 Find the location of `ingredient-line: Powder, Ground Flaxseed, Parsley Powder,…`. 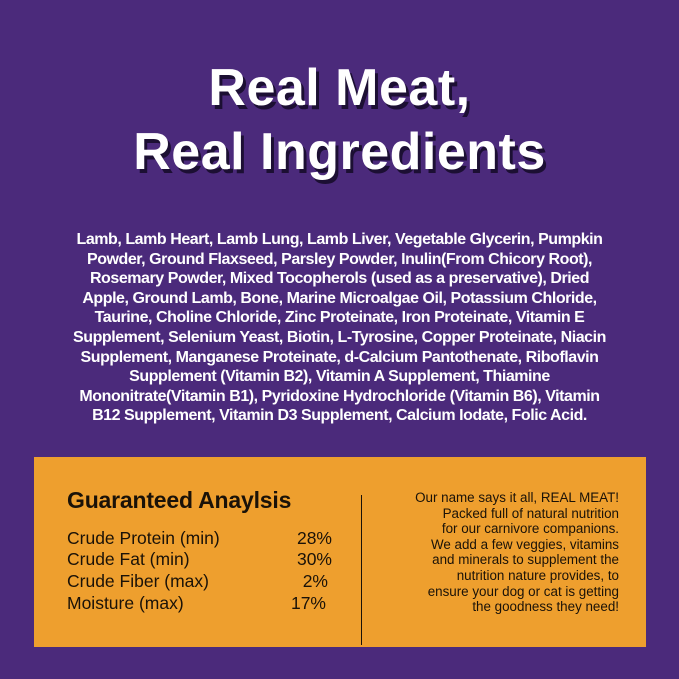

ingredient-line: Powder, Ground Flaxseed, Parsley Powder,… is located at coordinates (339, 259).